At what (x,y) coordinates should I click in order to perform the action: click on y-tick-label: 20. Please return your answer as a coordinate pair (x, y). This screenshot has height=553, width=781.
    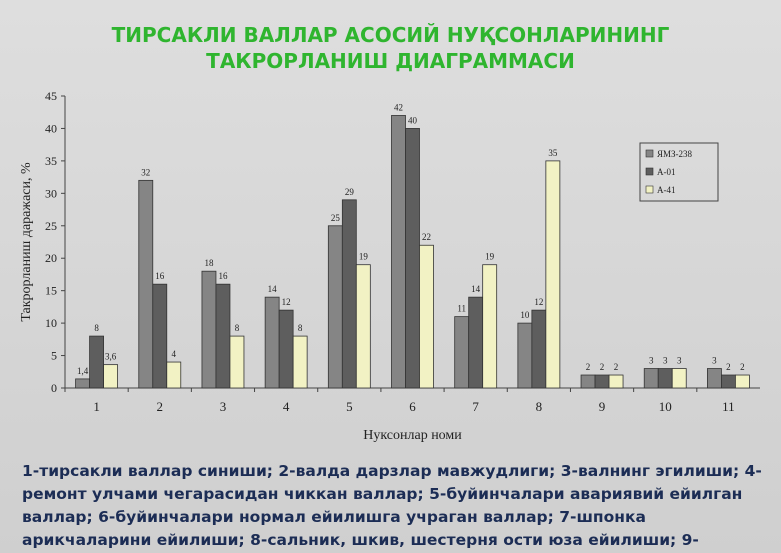
    Looking at the image, I should click on (51, 258).